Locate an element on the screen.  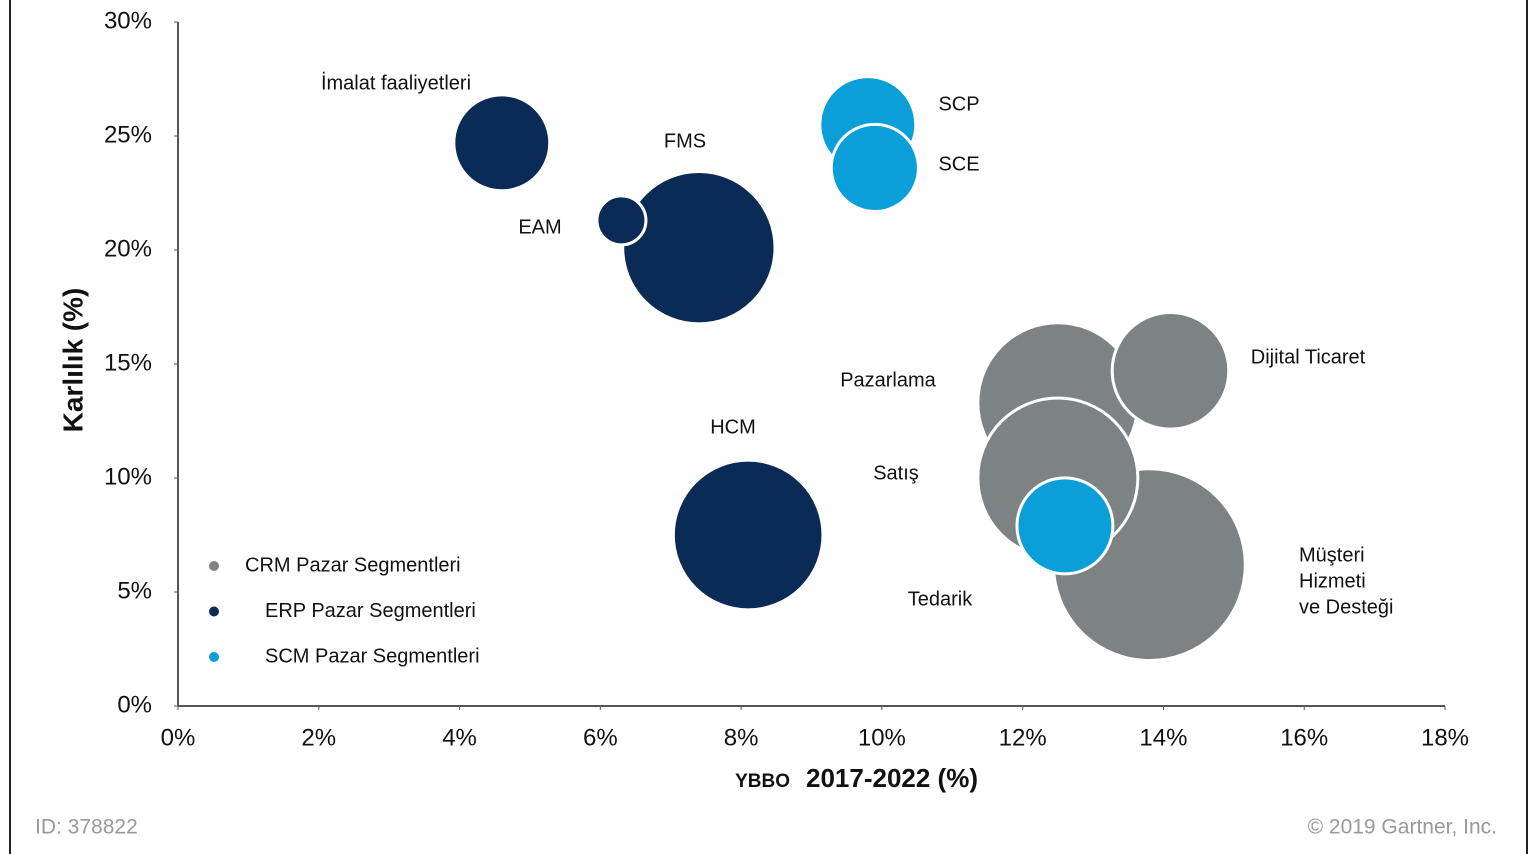
bubble-label: SCP is located at coordinates (958, 104).